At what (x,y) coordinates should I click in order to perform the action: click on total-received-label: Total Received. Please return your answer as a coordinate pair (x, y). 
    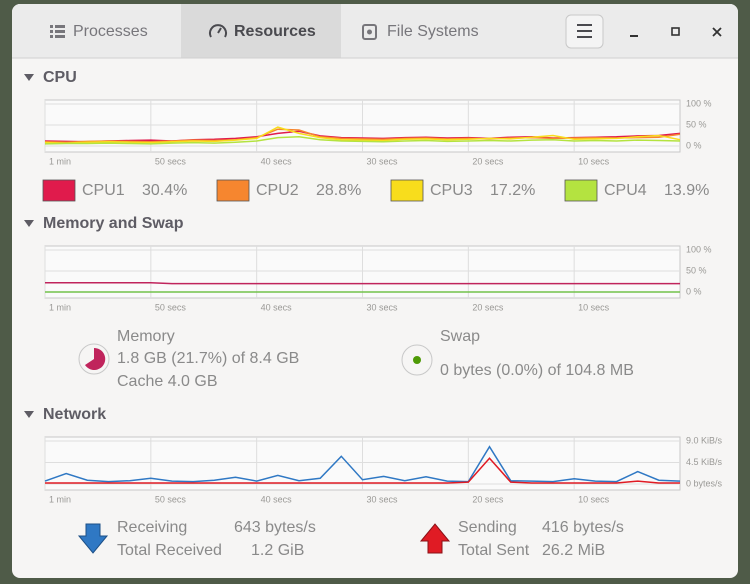
    Looking at the image, I should click on (169, 550).